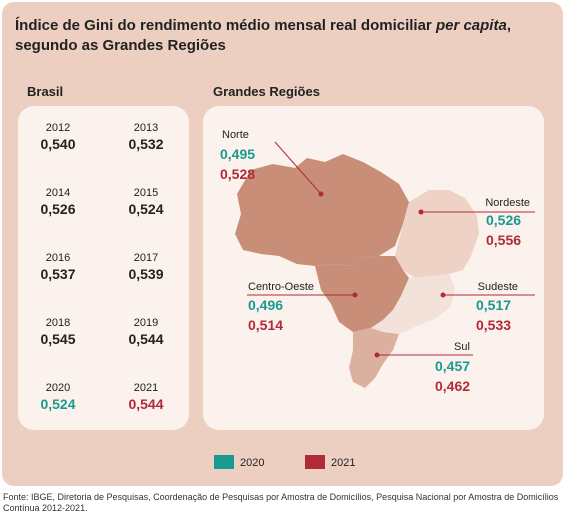  Describe the element at coordinates (281, 287) in the screenshot. I see `region-name-centro-oeste: Centro-Oeste` at that location.